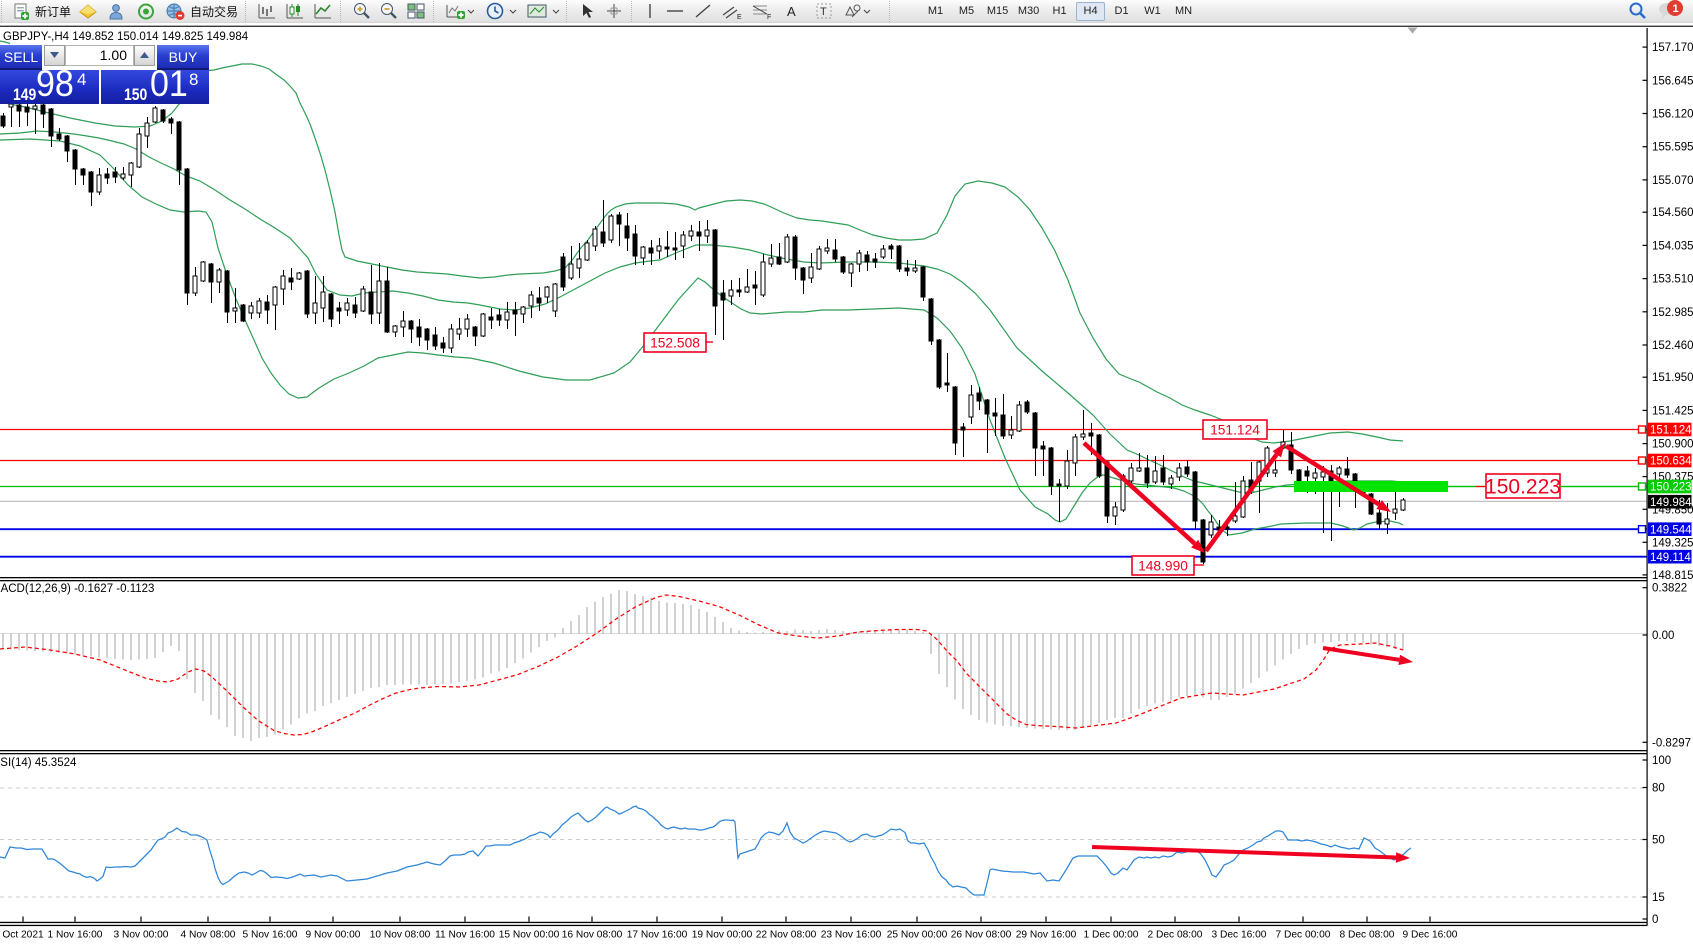  I want to click on svg-text: 157.170, so click(1672, 48).